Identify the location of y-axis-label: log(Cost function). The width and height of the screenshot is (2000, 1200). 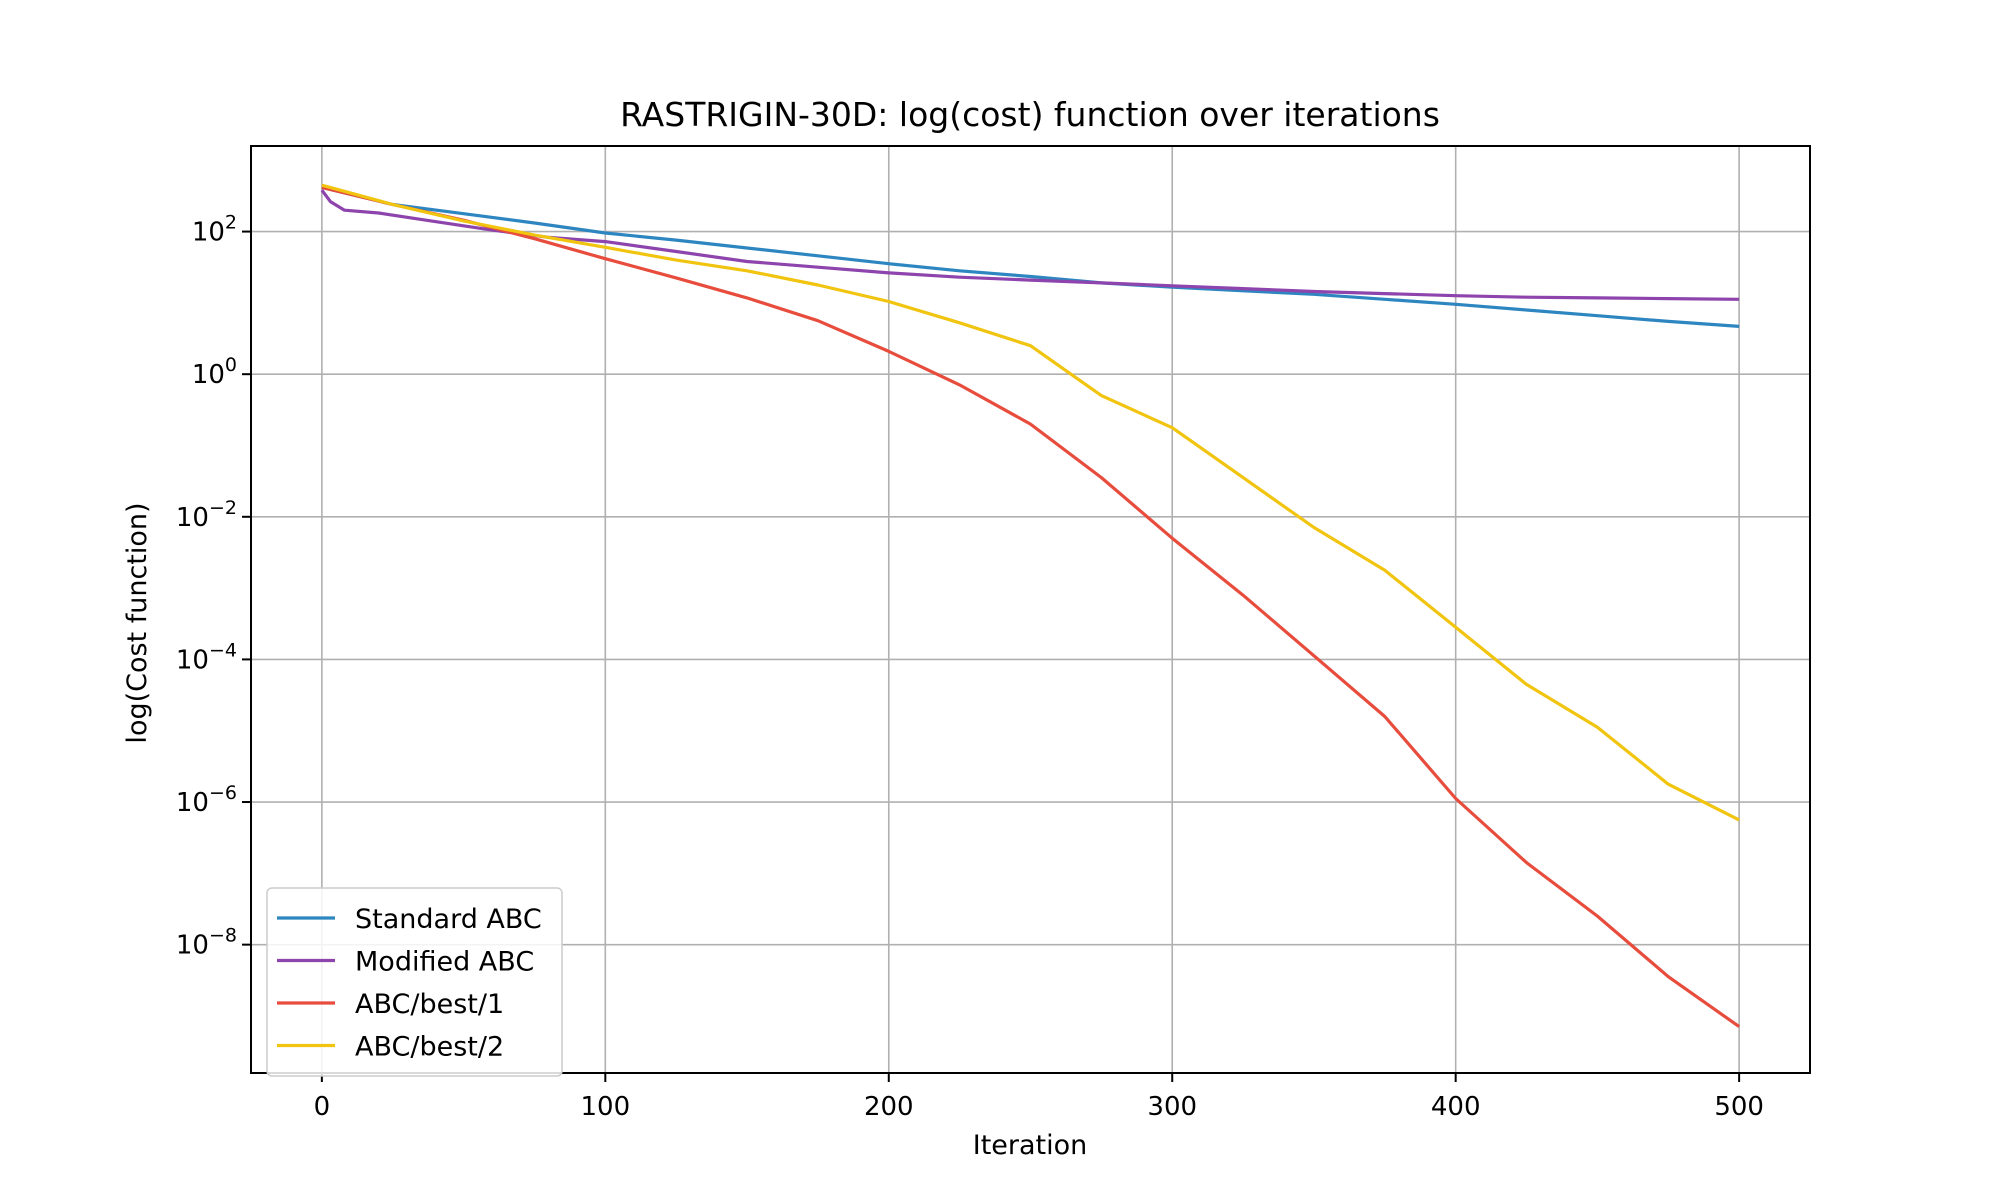
(137, 622).